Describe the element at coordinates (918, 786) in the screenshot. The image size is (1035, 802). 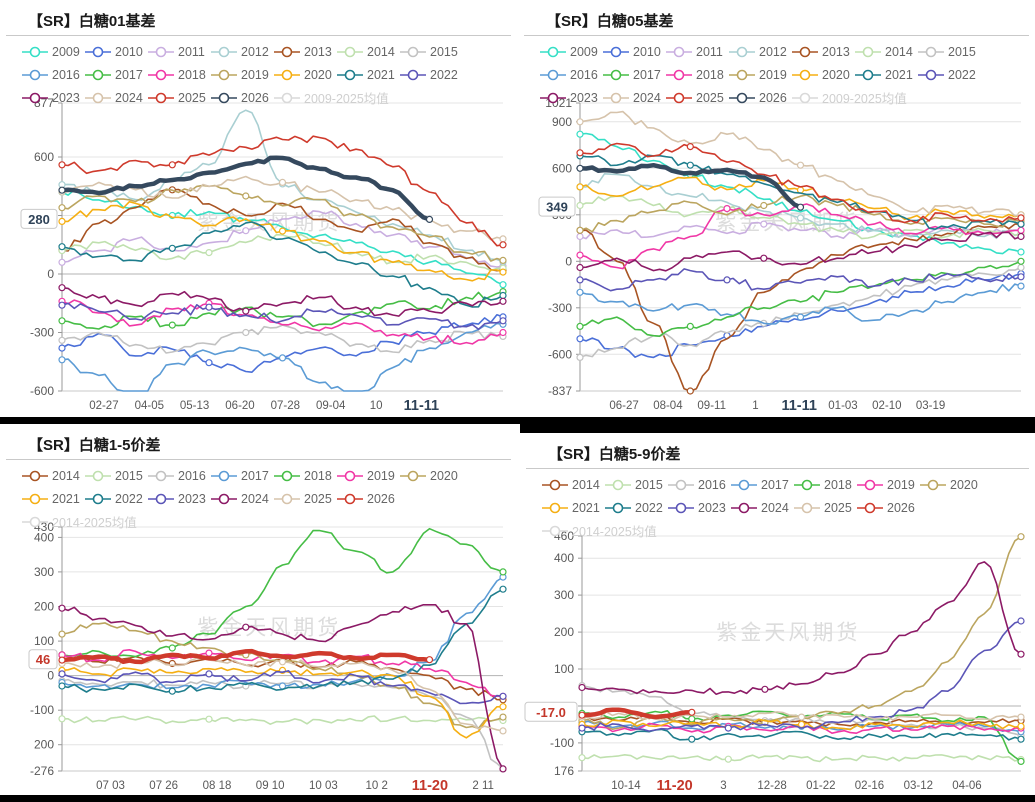
I see `svg-text: 03-12` at that location.